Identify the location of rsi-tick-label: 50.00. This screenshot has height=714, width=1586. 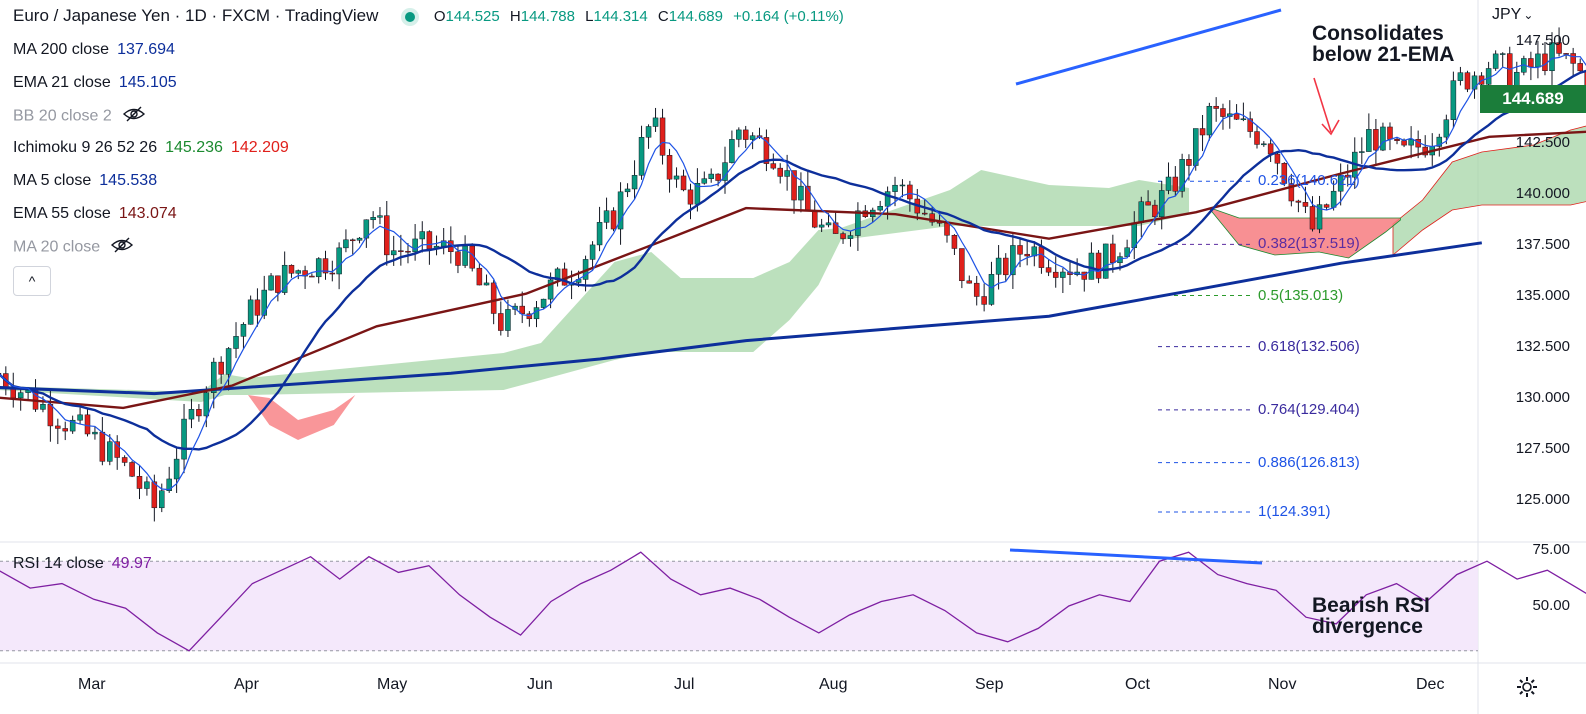
(1551, 605).